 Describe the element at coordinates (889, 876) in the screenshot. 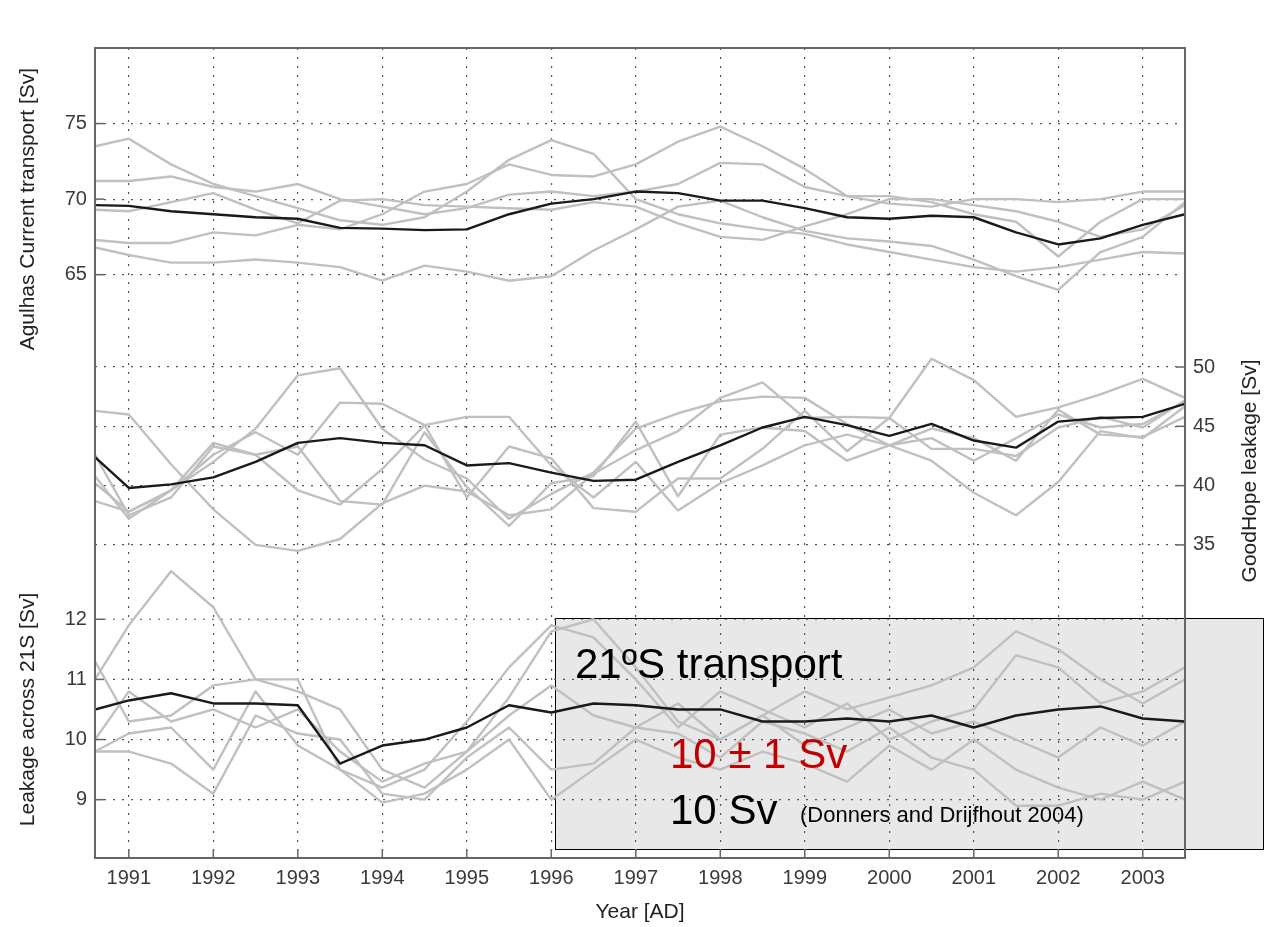

I see `x-tick-label: 2000` at that location.